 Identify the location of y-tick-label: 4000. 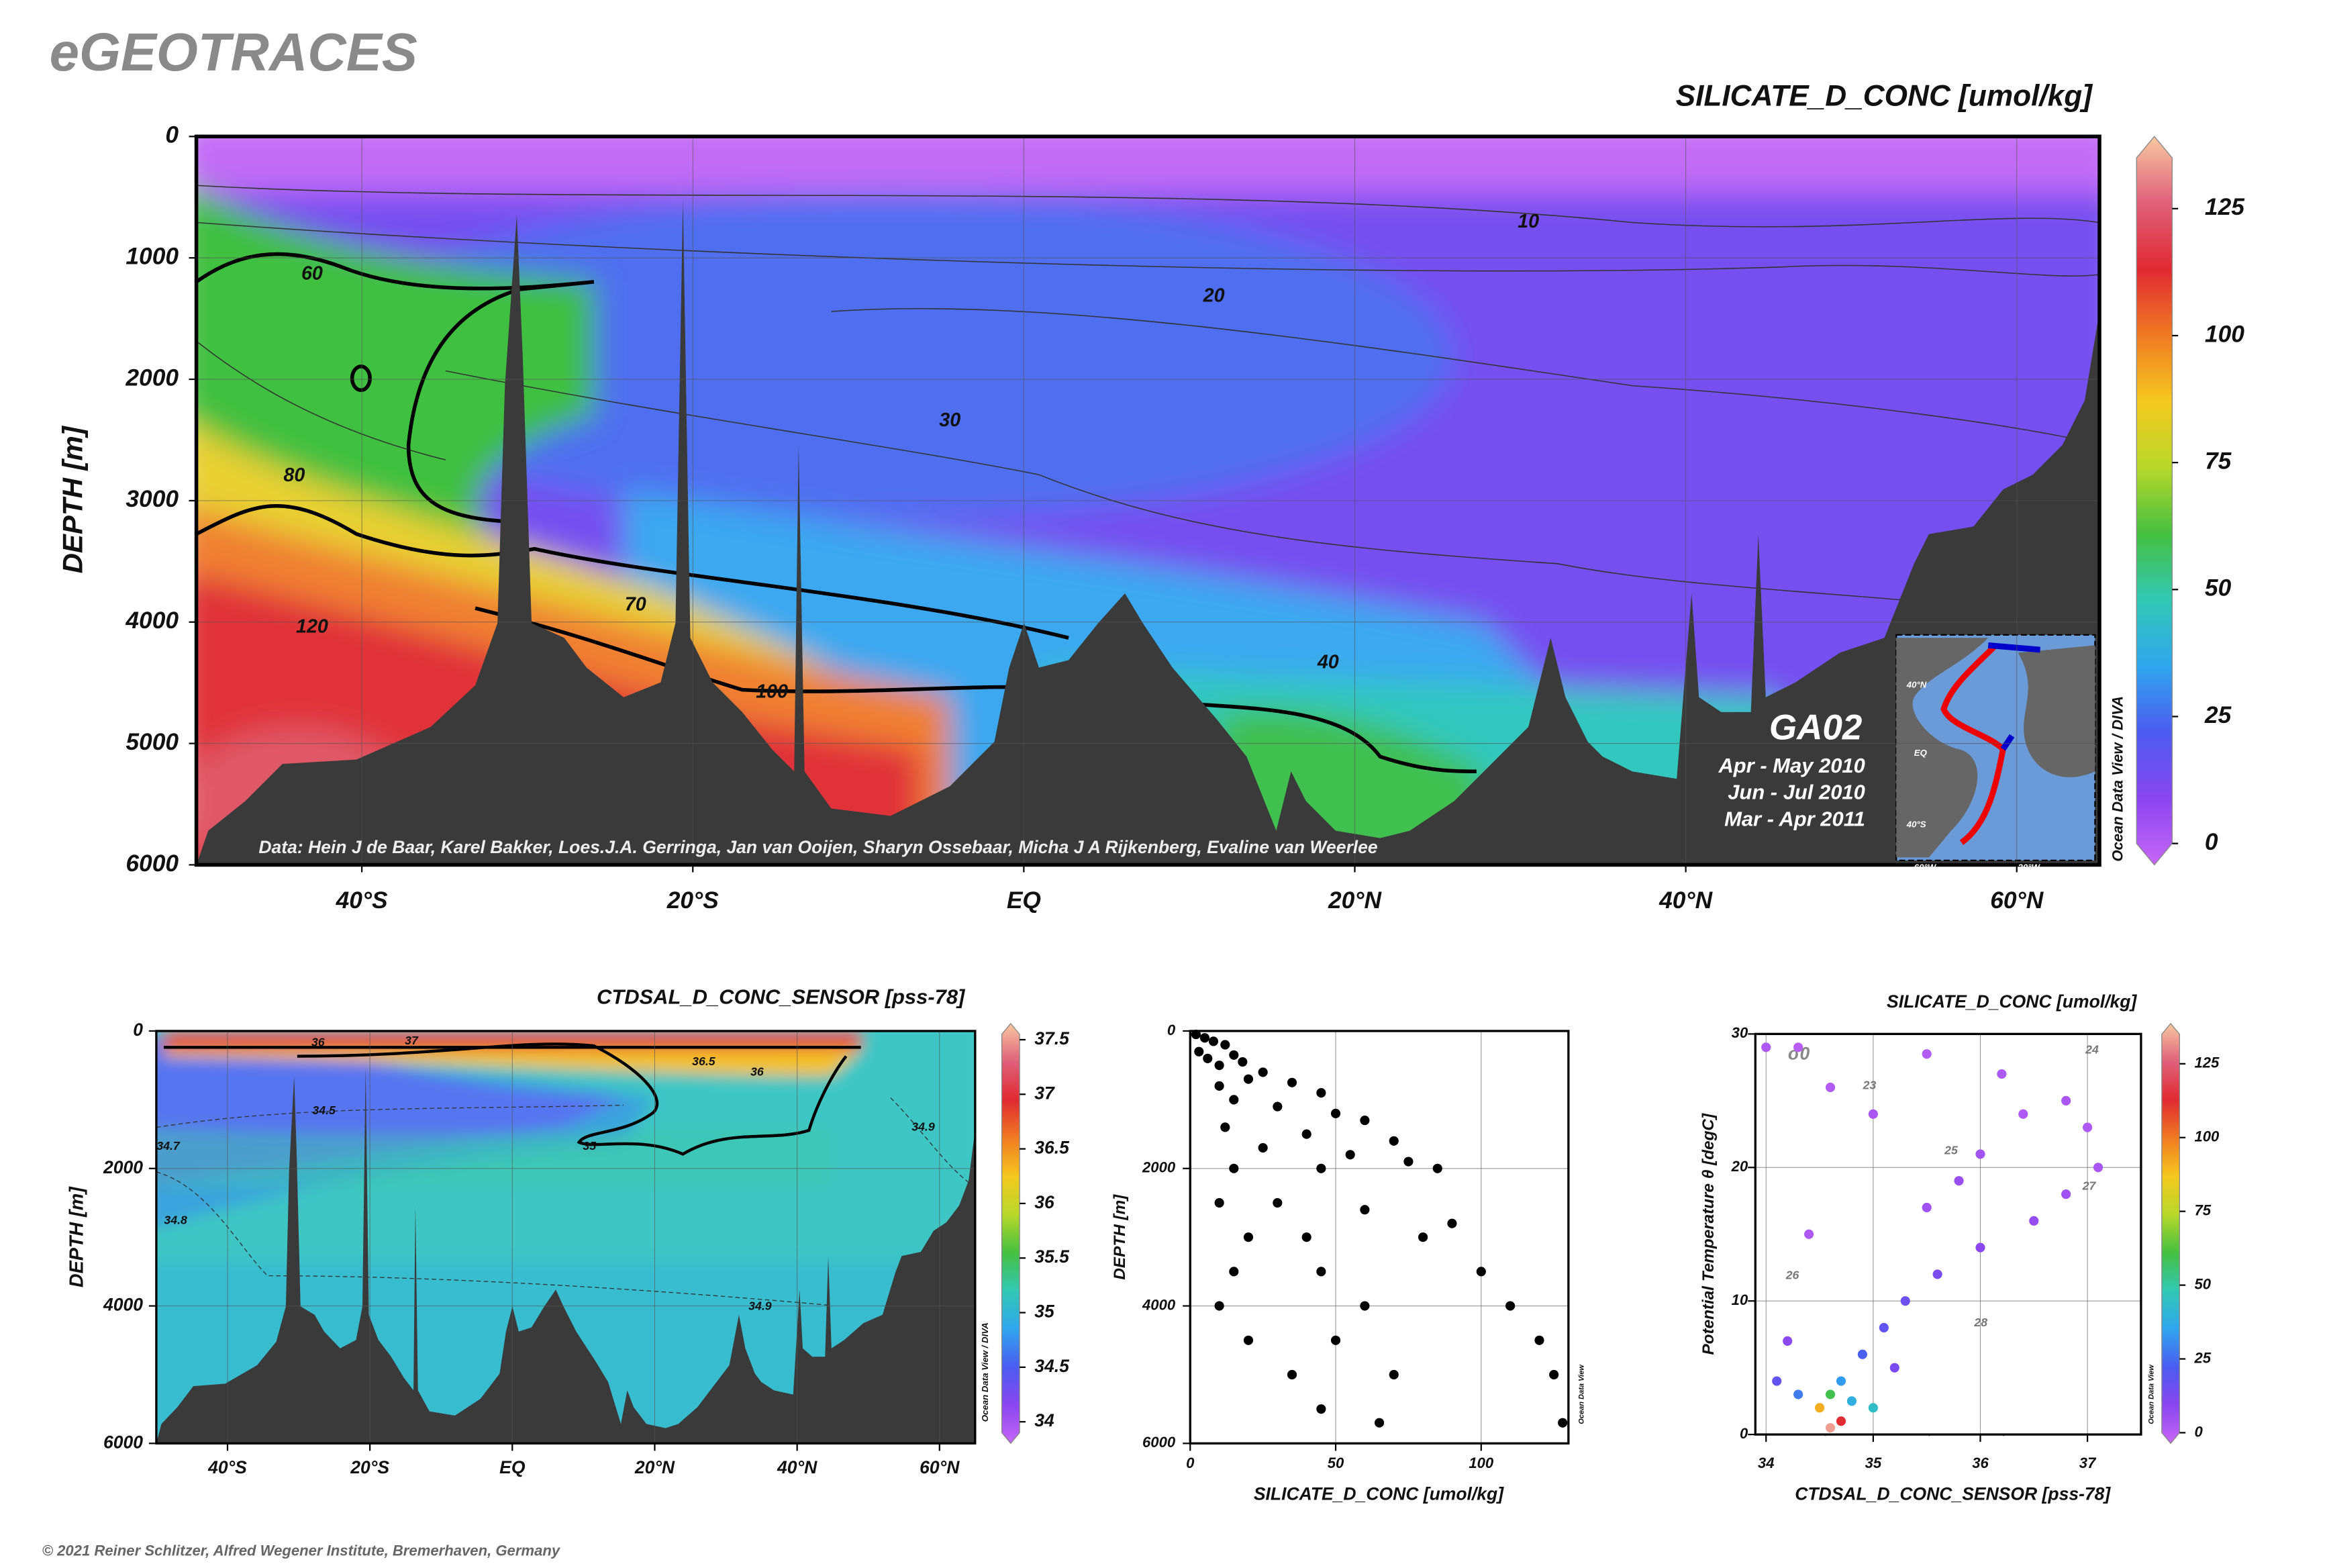
(152, 620).